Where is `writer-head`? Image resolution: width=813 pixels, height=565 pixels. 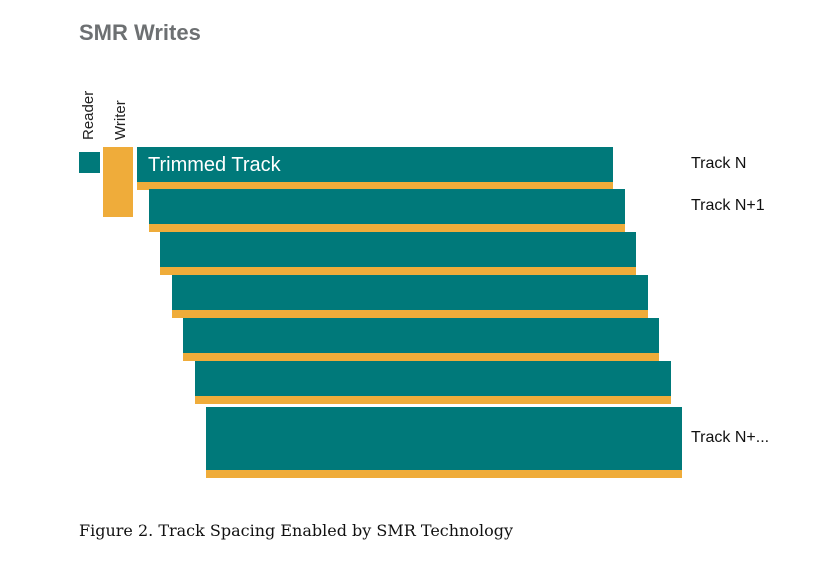 writer-head is located at coordinates (118, 182).